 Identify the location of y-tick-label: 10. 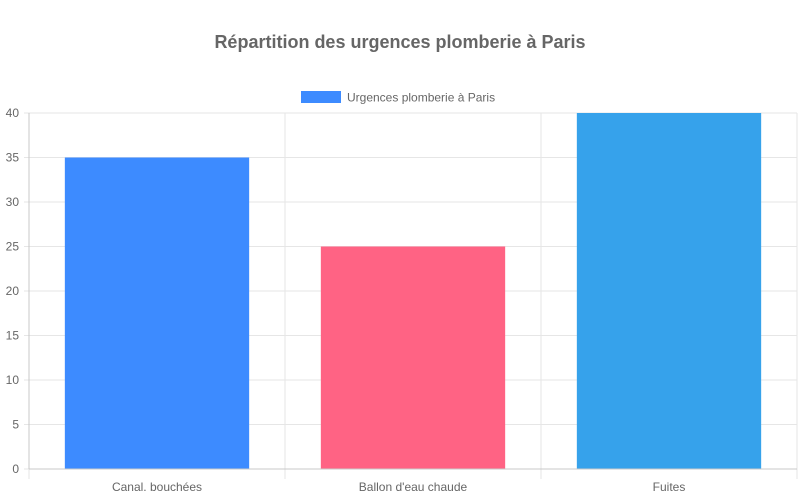
(13, 380).